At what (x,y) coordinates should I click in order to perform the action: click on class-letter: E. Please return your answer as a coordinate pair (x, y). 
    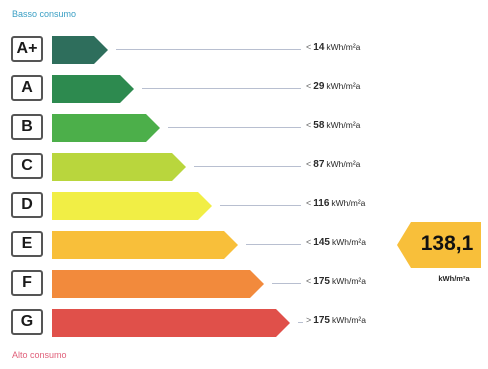
    Looking at the image, I should click on (27, 244).